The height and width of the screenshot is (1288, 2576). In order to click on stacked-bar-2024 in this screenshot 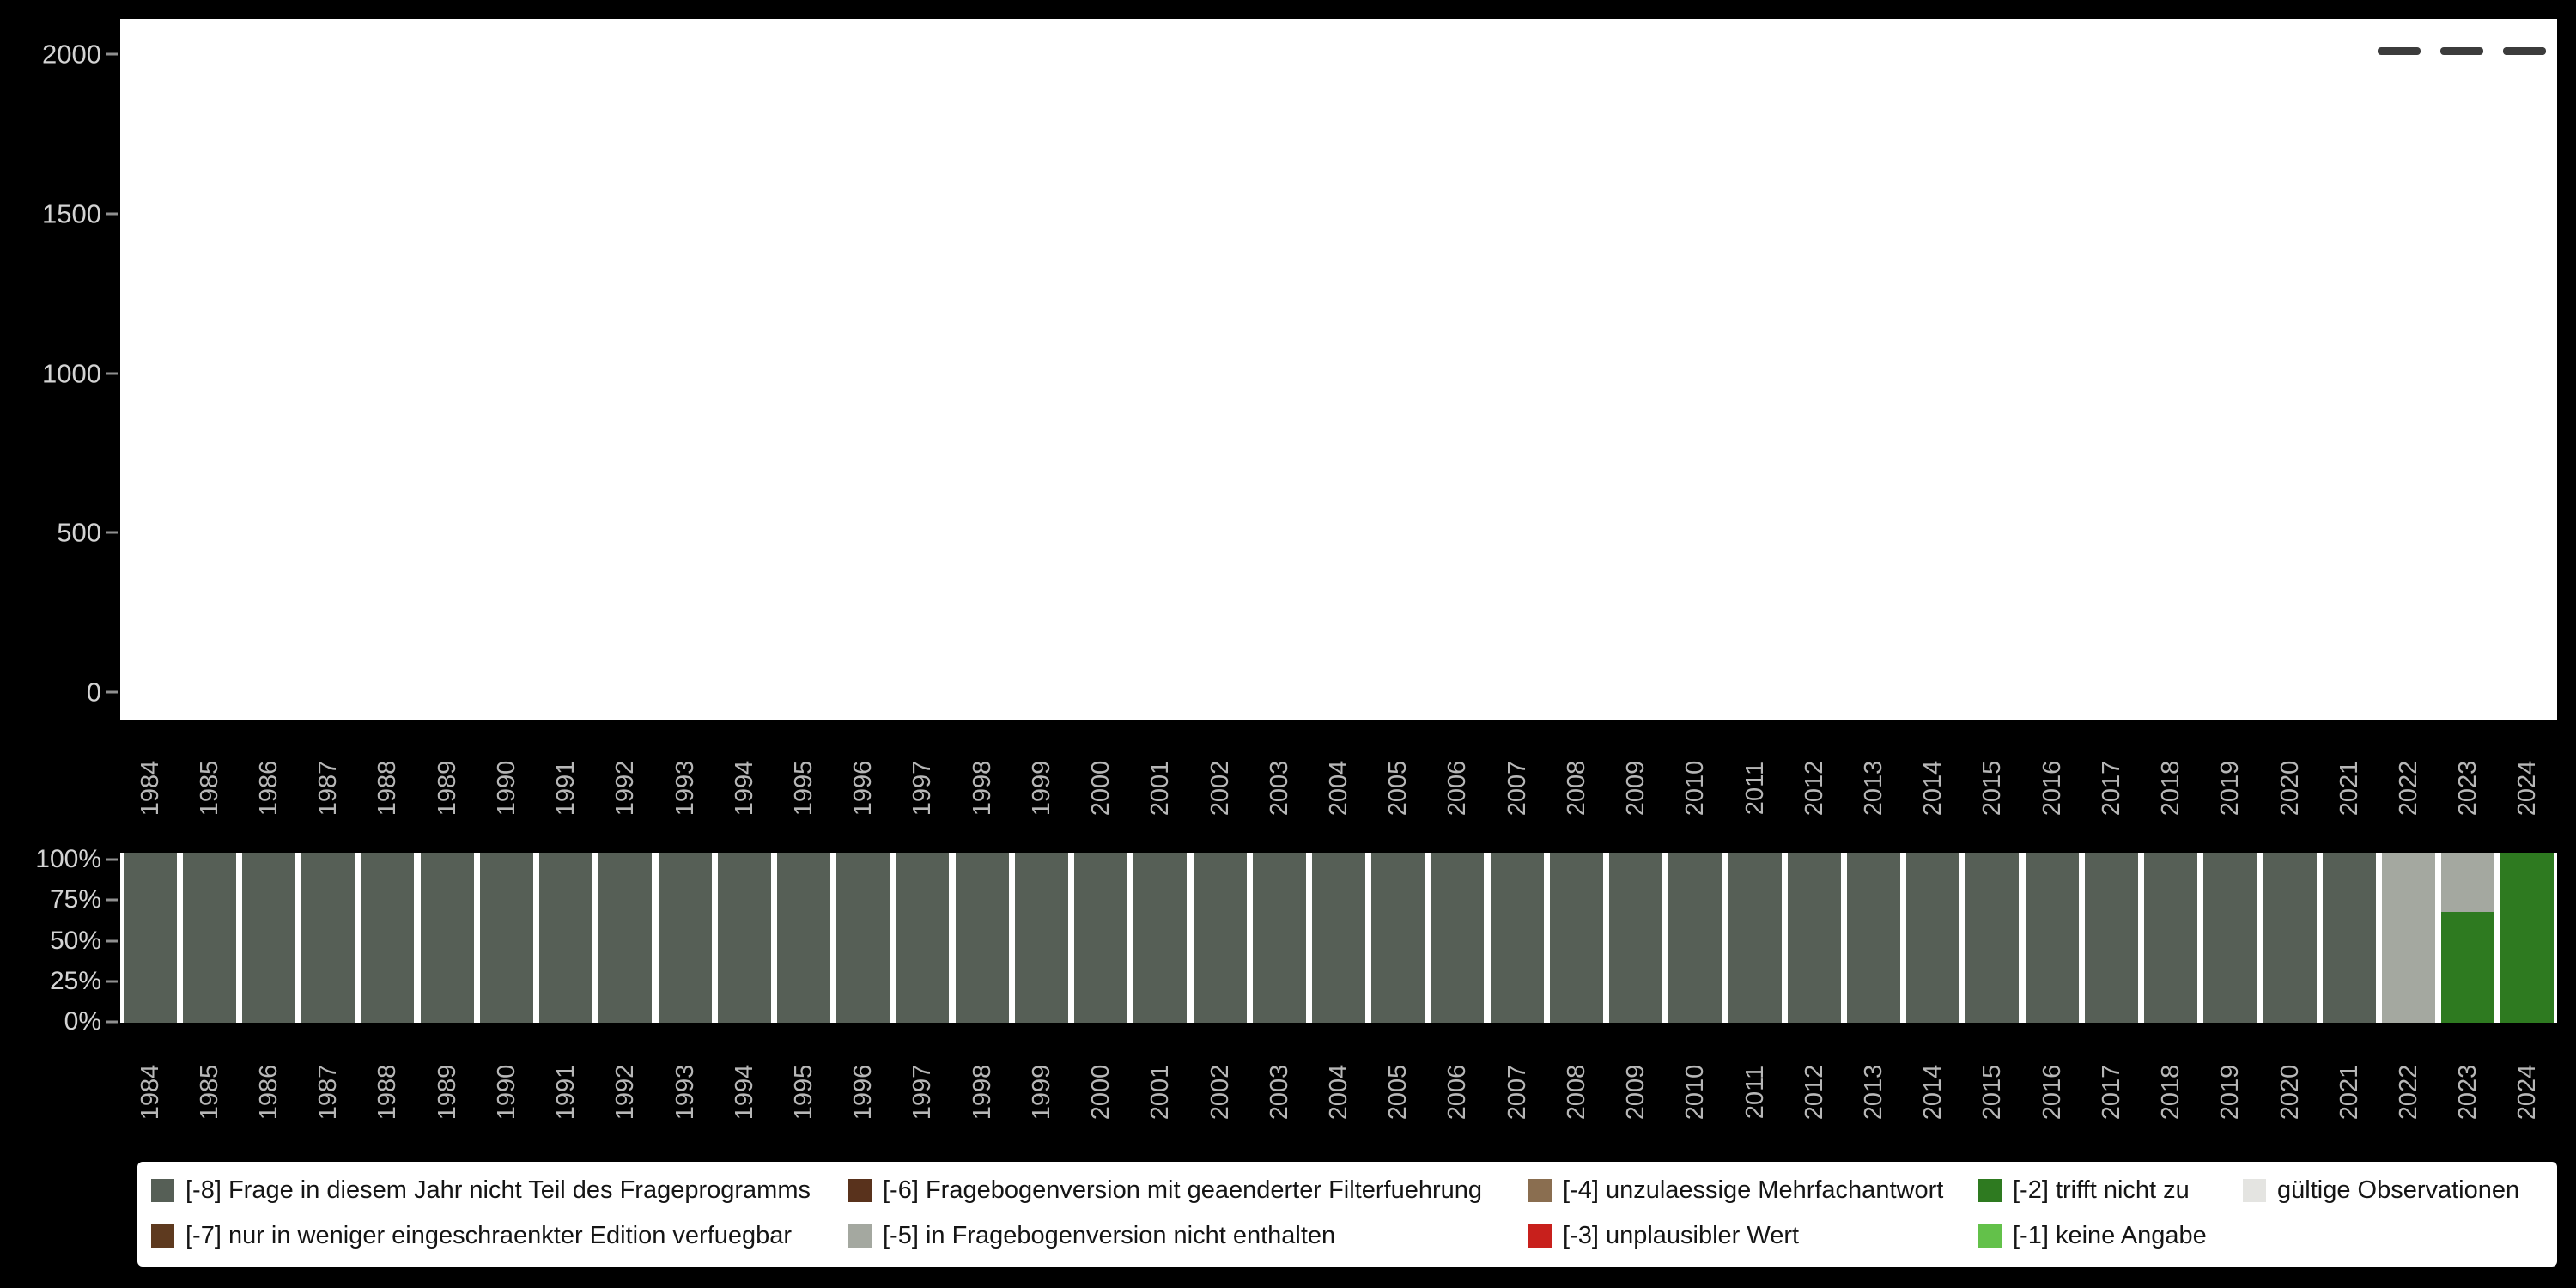, I will do `click(2528, 938)`.